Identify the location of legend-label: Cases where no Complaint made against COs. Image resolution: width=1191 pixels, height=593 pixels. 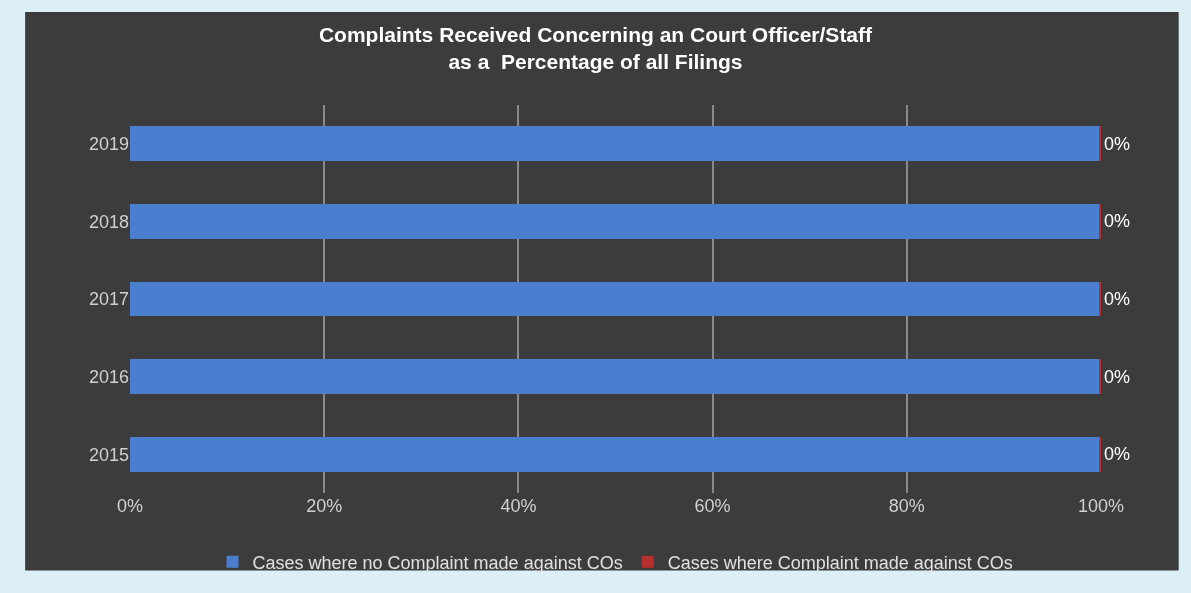
(437, 562).